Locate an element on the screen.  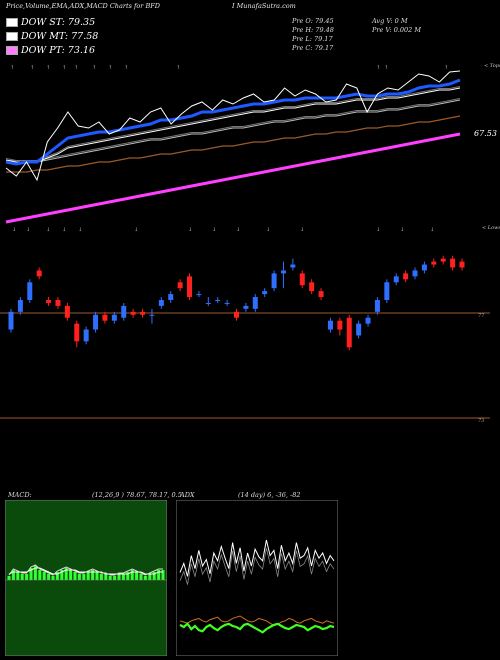
macd-panel is located at coordinates (86, 578).